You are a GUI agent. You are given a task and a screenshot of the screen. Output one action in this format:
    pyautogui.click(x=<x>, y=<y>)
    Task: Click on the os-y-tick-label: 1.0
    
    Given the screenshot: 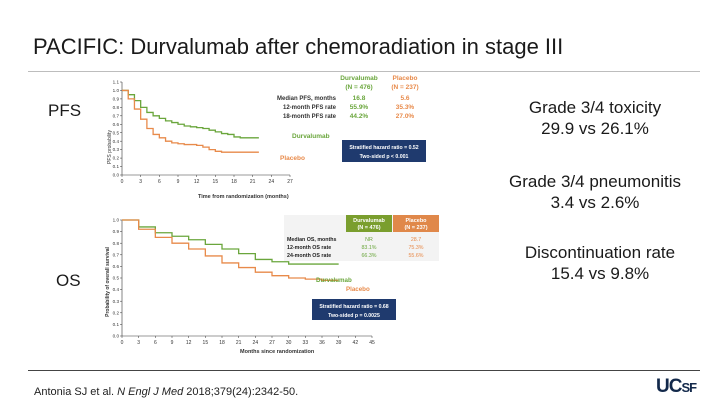 What is the action you would take?
    pyautogui.click(x=116, y=220)
    